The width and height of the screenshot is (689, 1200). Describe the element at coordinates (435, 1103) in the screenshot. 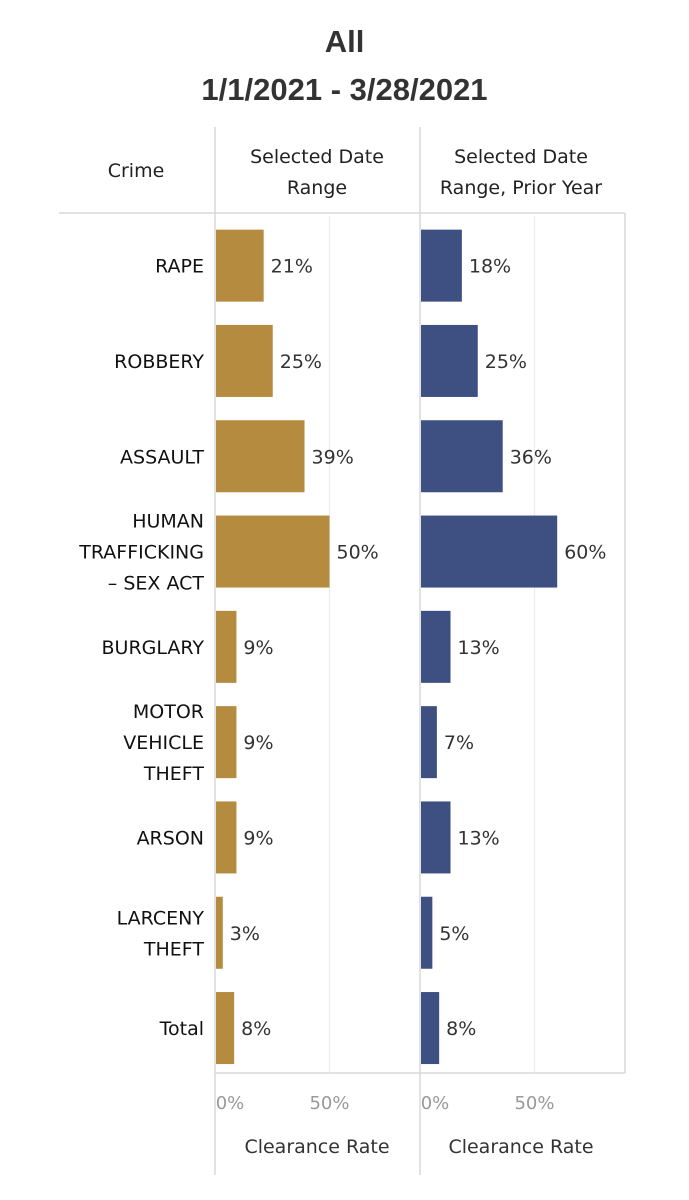

I see `x-tick-0-prior: 0%` at that location.